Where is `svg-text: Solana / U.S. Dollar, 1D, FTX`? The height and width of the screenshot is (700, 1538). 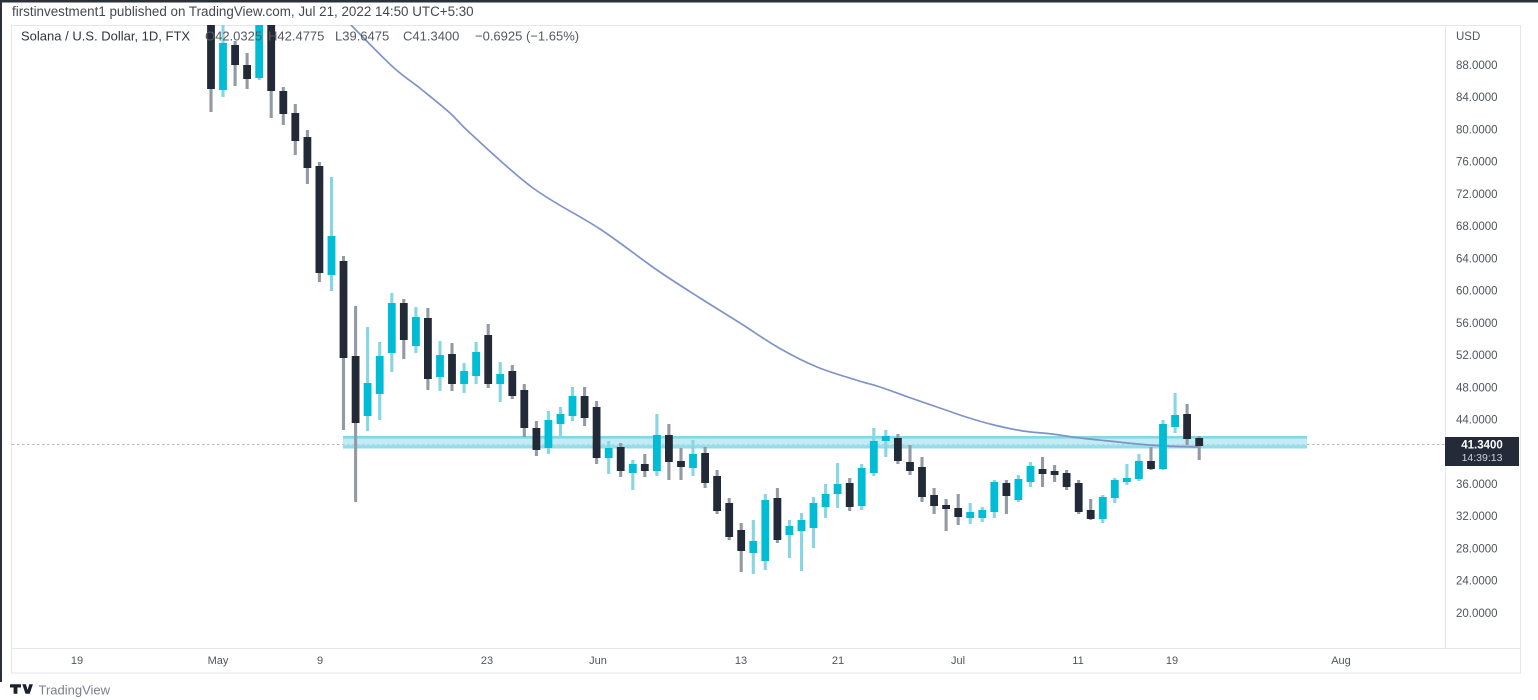 svg-text: Solana / U.S. Dollar, 1D, FTX is located at coordinates (105, 36).